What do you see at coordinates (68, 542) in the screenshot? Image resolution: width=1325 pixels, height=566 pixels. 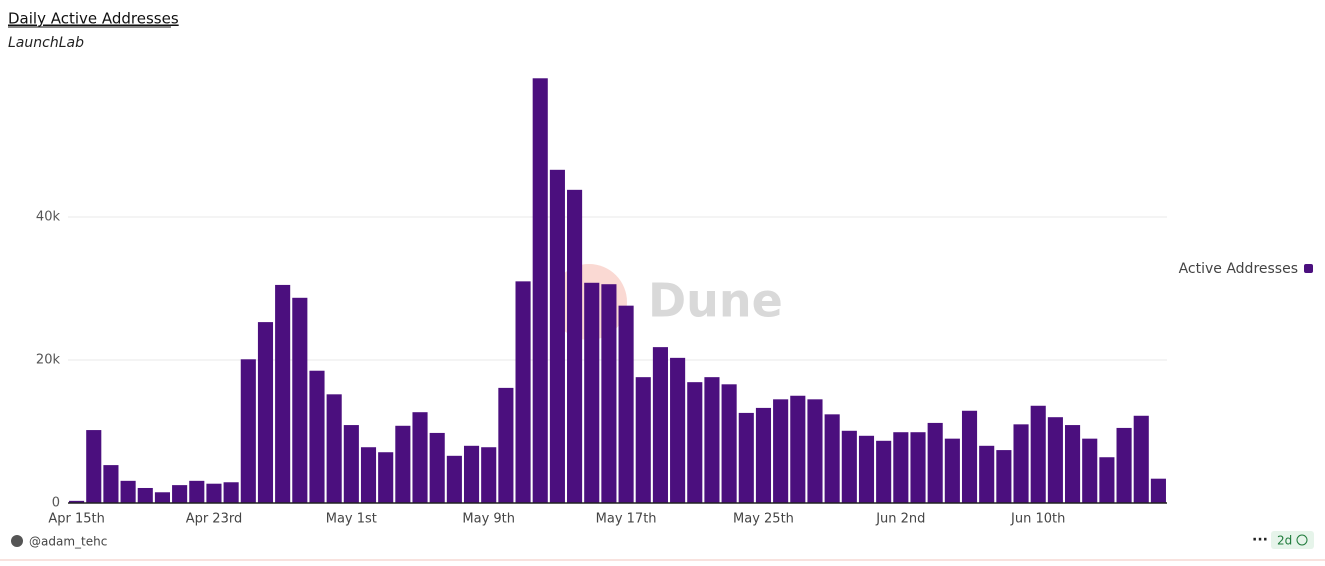 I see `author: @adam_tehc` at bounding box center [68, 542].